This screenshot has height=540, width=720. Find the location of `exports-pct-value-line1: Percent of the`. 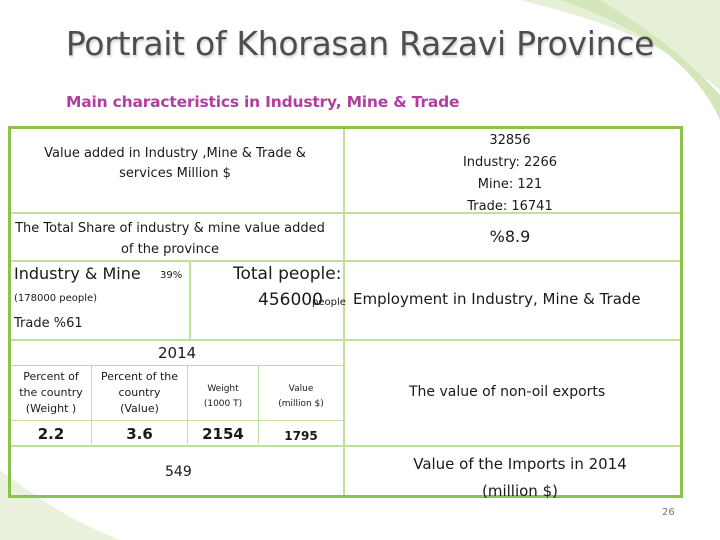

exports-pct-value-line1: Percent of the is located at coordinates (139, 376).